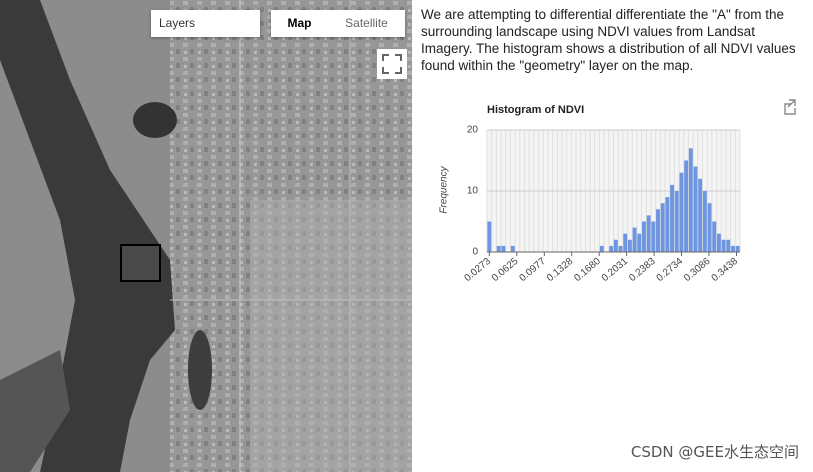  I want to click on geometry-box, so click(140, 263).